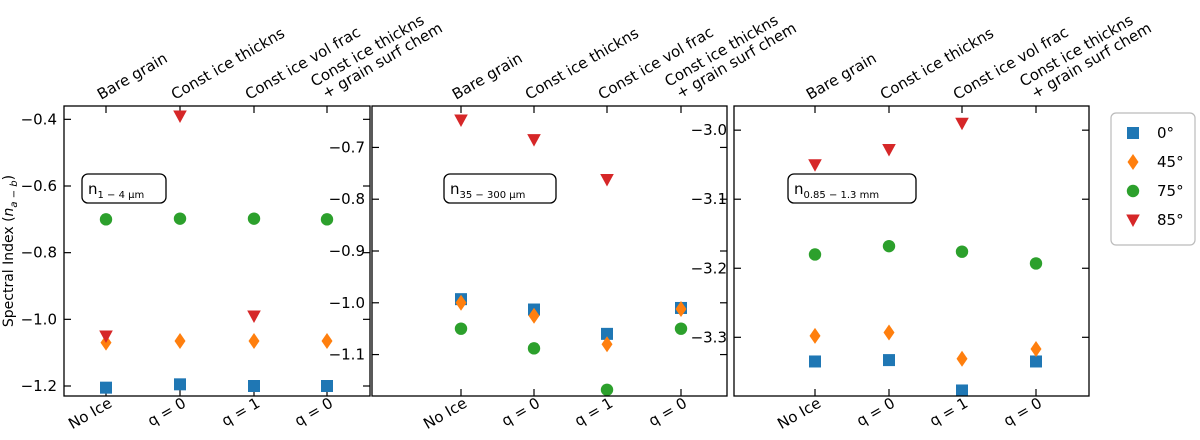  What do you see at coordinates (39, 386) in the screenshot?
I see `y-tick-label: −1.2` at bounding box center [39, 386].